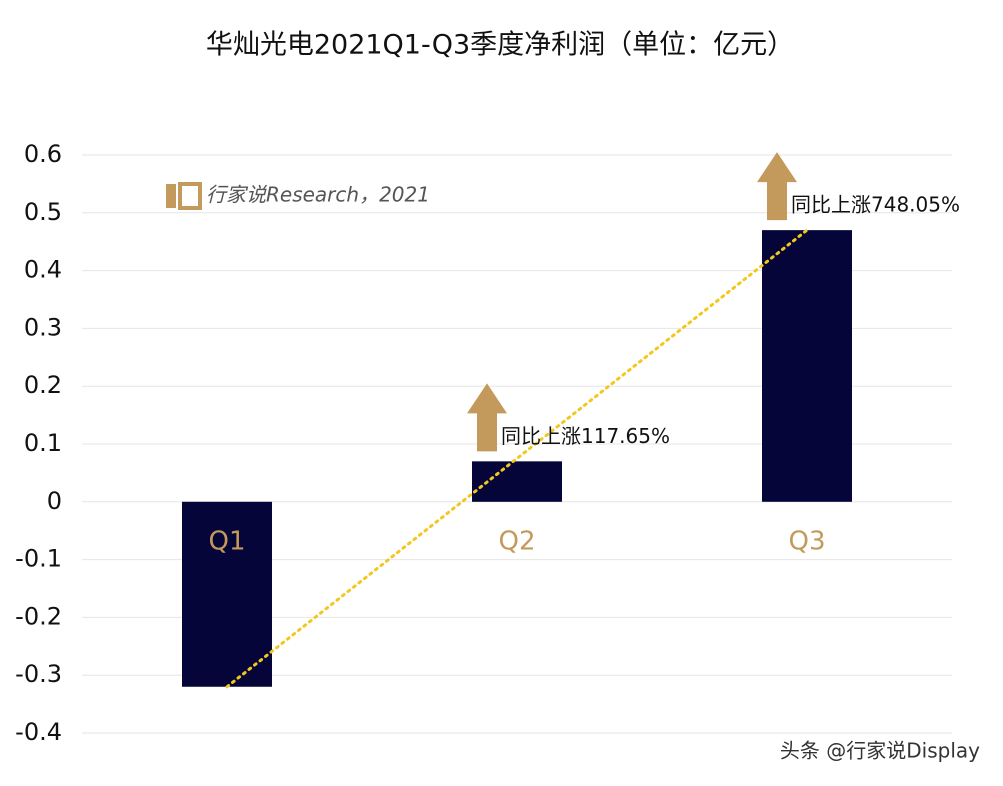 The width and height of the screenshot is (1003, 786). Describe the element at coordinates (500, 45) in the screenshot. I see `chart-title: 华灿光电2021Q1-Q3季度净利润（单位：亿元）` at that location.